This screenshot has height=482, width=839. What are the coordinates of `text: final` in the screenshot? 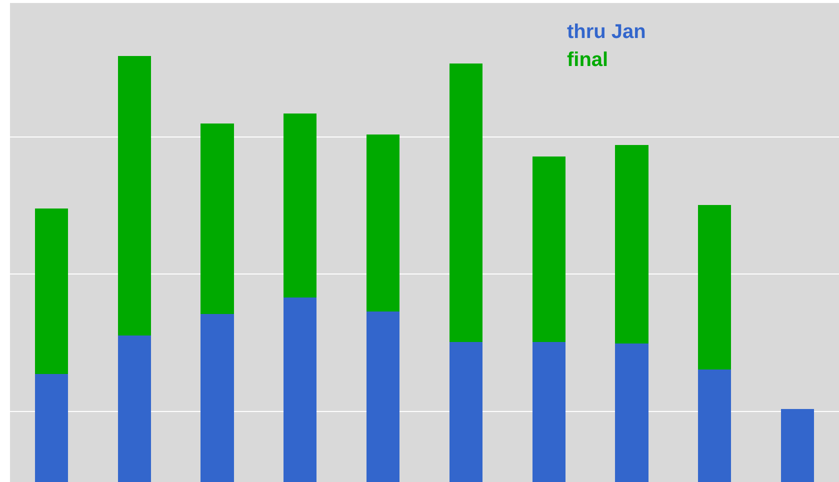 It's located at (587, 60).